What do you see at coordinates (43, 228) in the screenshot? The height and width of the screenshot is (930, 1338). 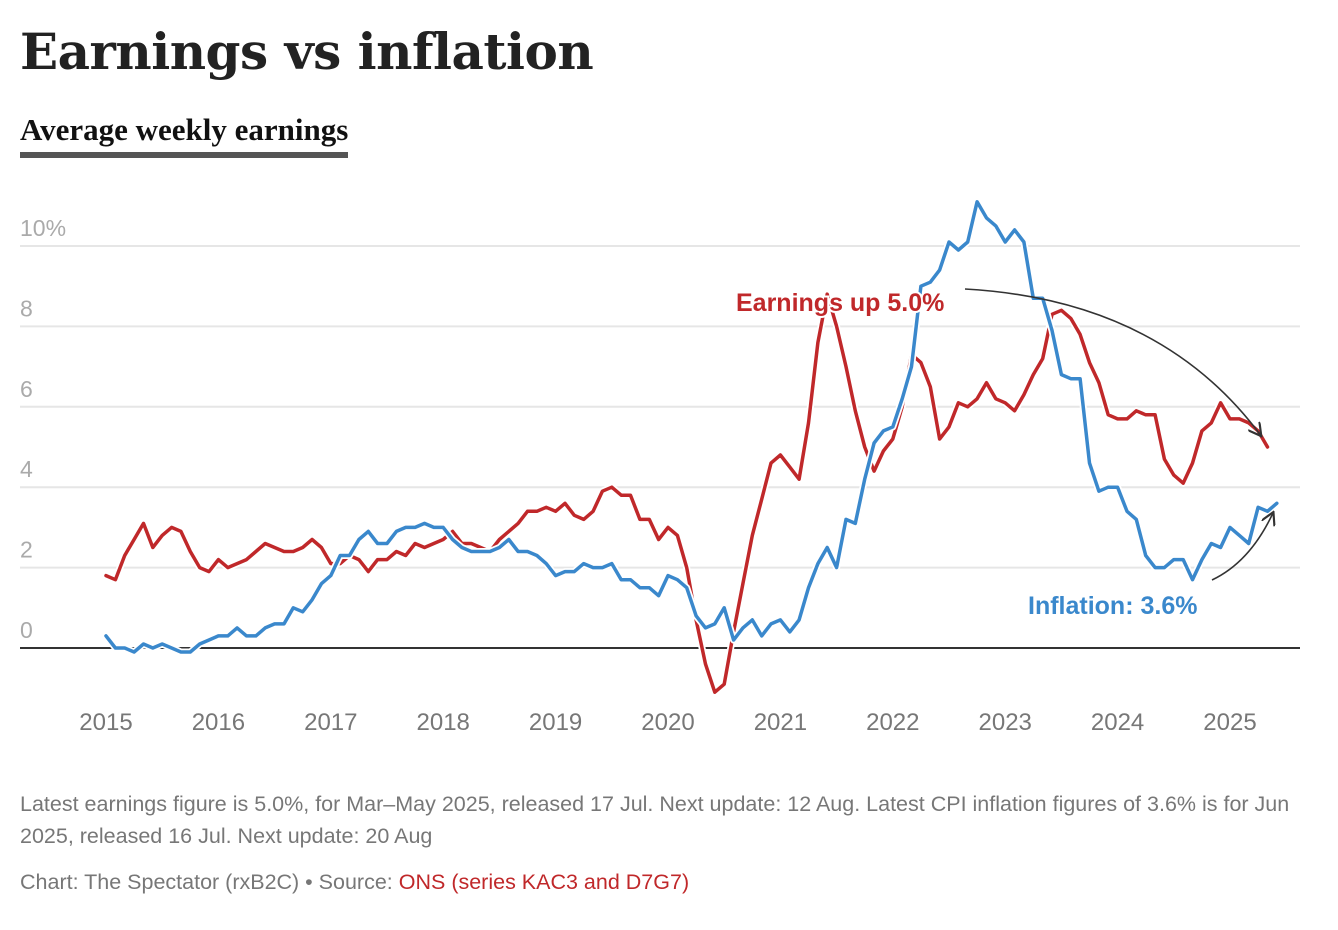 I see `y-tick-label: 10%` at bounding box center [43, 228].